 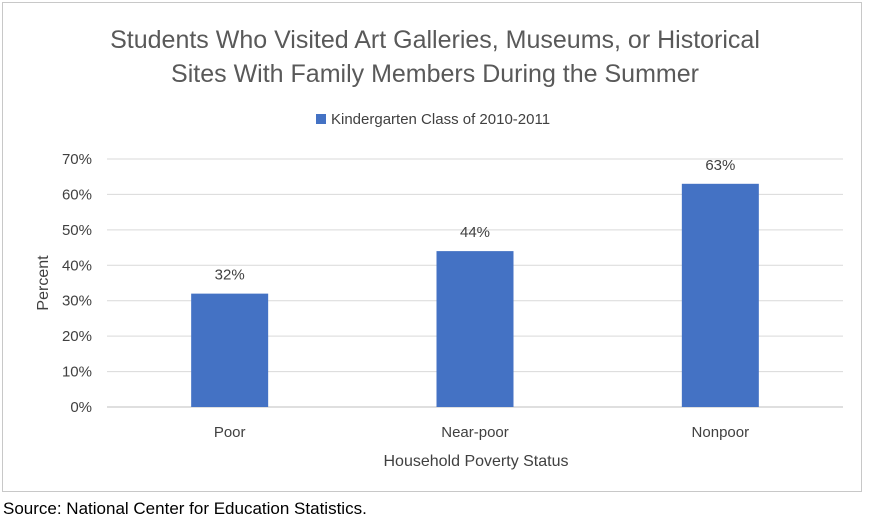 What do you see at coordinates (475, 432) in the screenshot?
I see `x-tick-label: Near-poor` at bounding box center [475, 432].